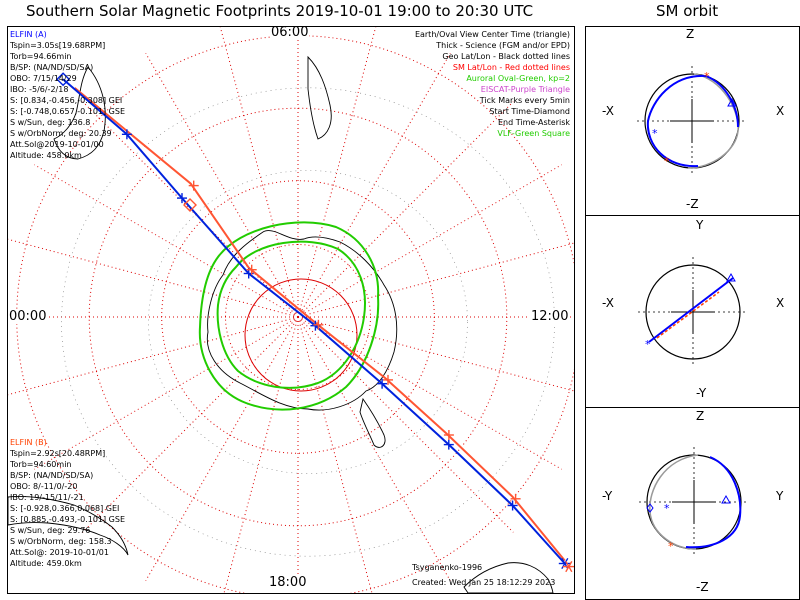 This screenshot has height=600, width=800. Describe the element at coordinates (59, 552) in the screenshot. I see `elfin-b-line: Att.Sol@: 2019-10-01/01` at that location.